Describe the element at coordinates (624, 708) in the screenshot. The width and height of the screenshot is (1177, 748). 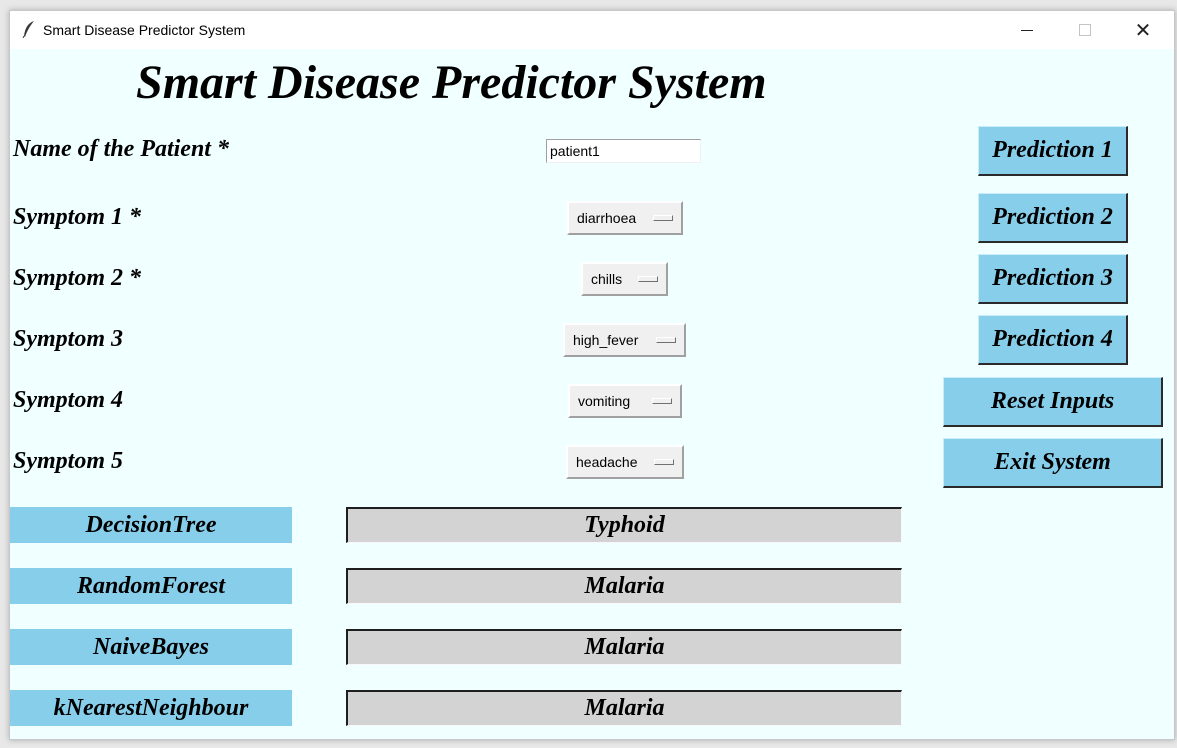
I see `knn-result: Malaria` at that location.